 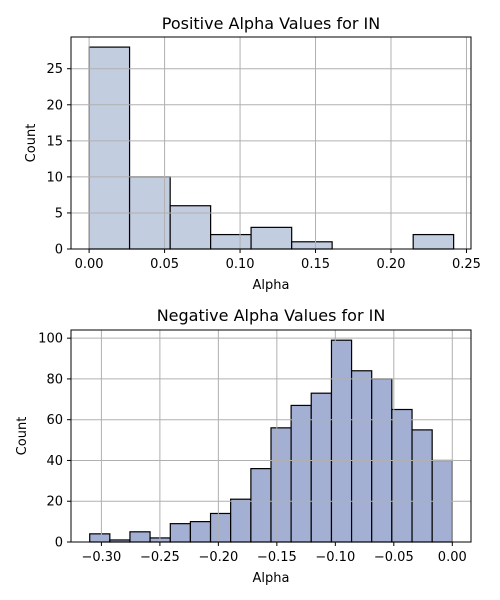 What do you see at coordinates (101, 557) in the screenshot?
I see `x-tick-label: −0.30` at bounding box center [101, 557].